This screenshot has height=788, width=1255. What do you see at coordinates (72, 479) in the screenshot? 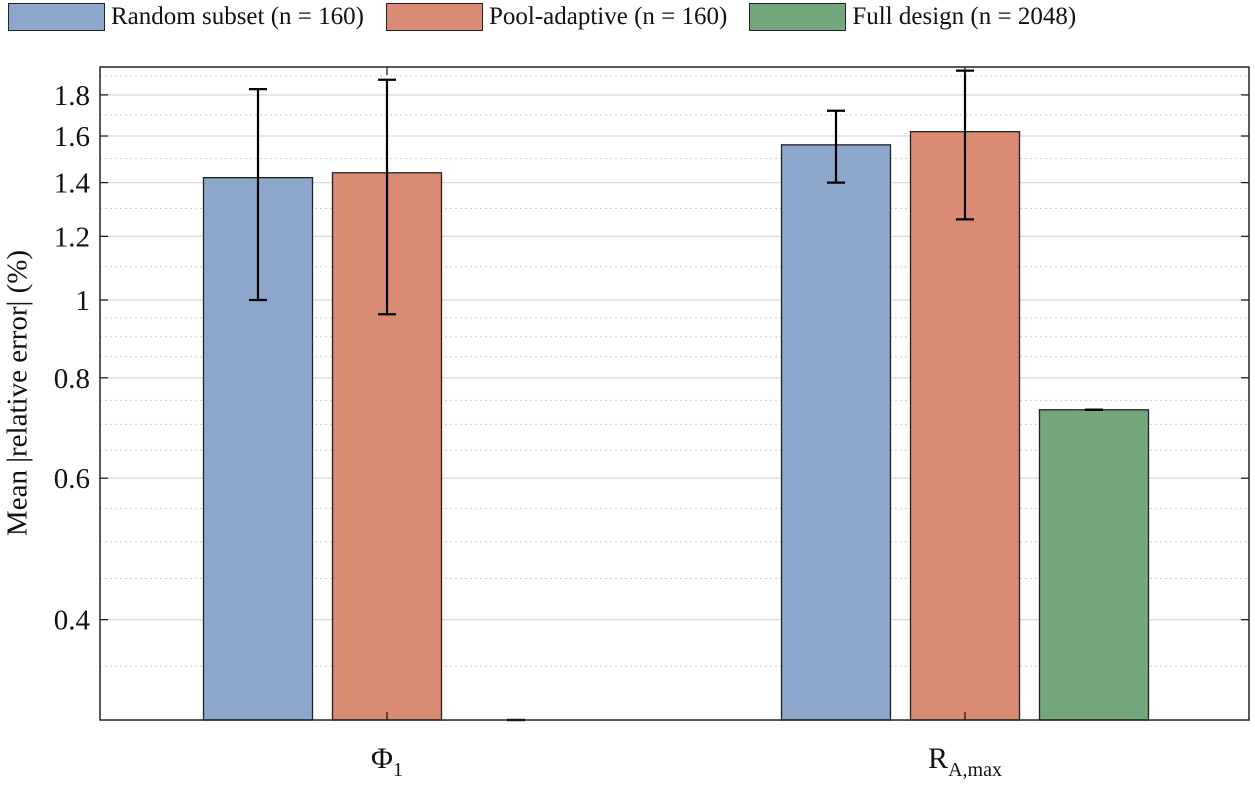
I see `y-tick-label: 0.6` at bounding box center [72, 479].